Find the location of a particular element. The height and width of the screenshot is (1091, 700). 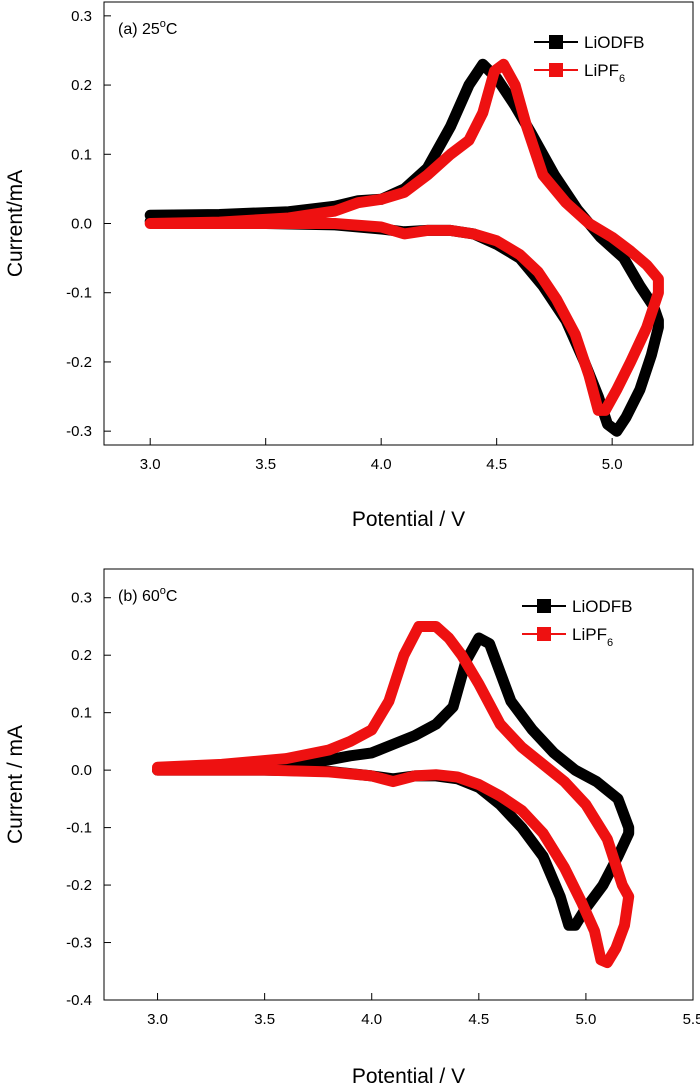

panel-annotation: (a) 25oC is located at coordinates (147, 28).